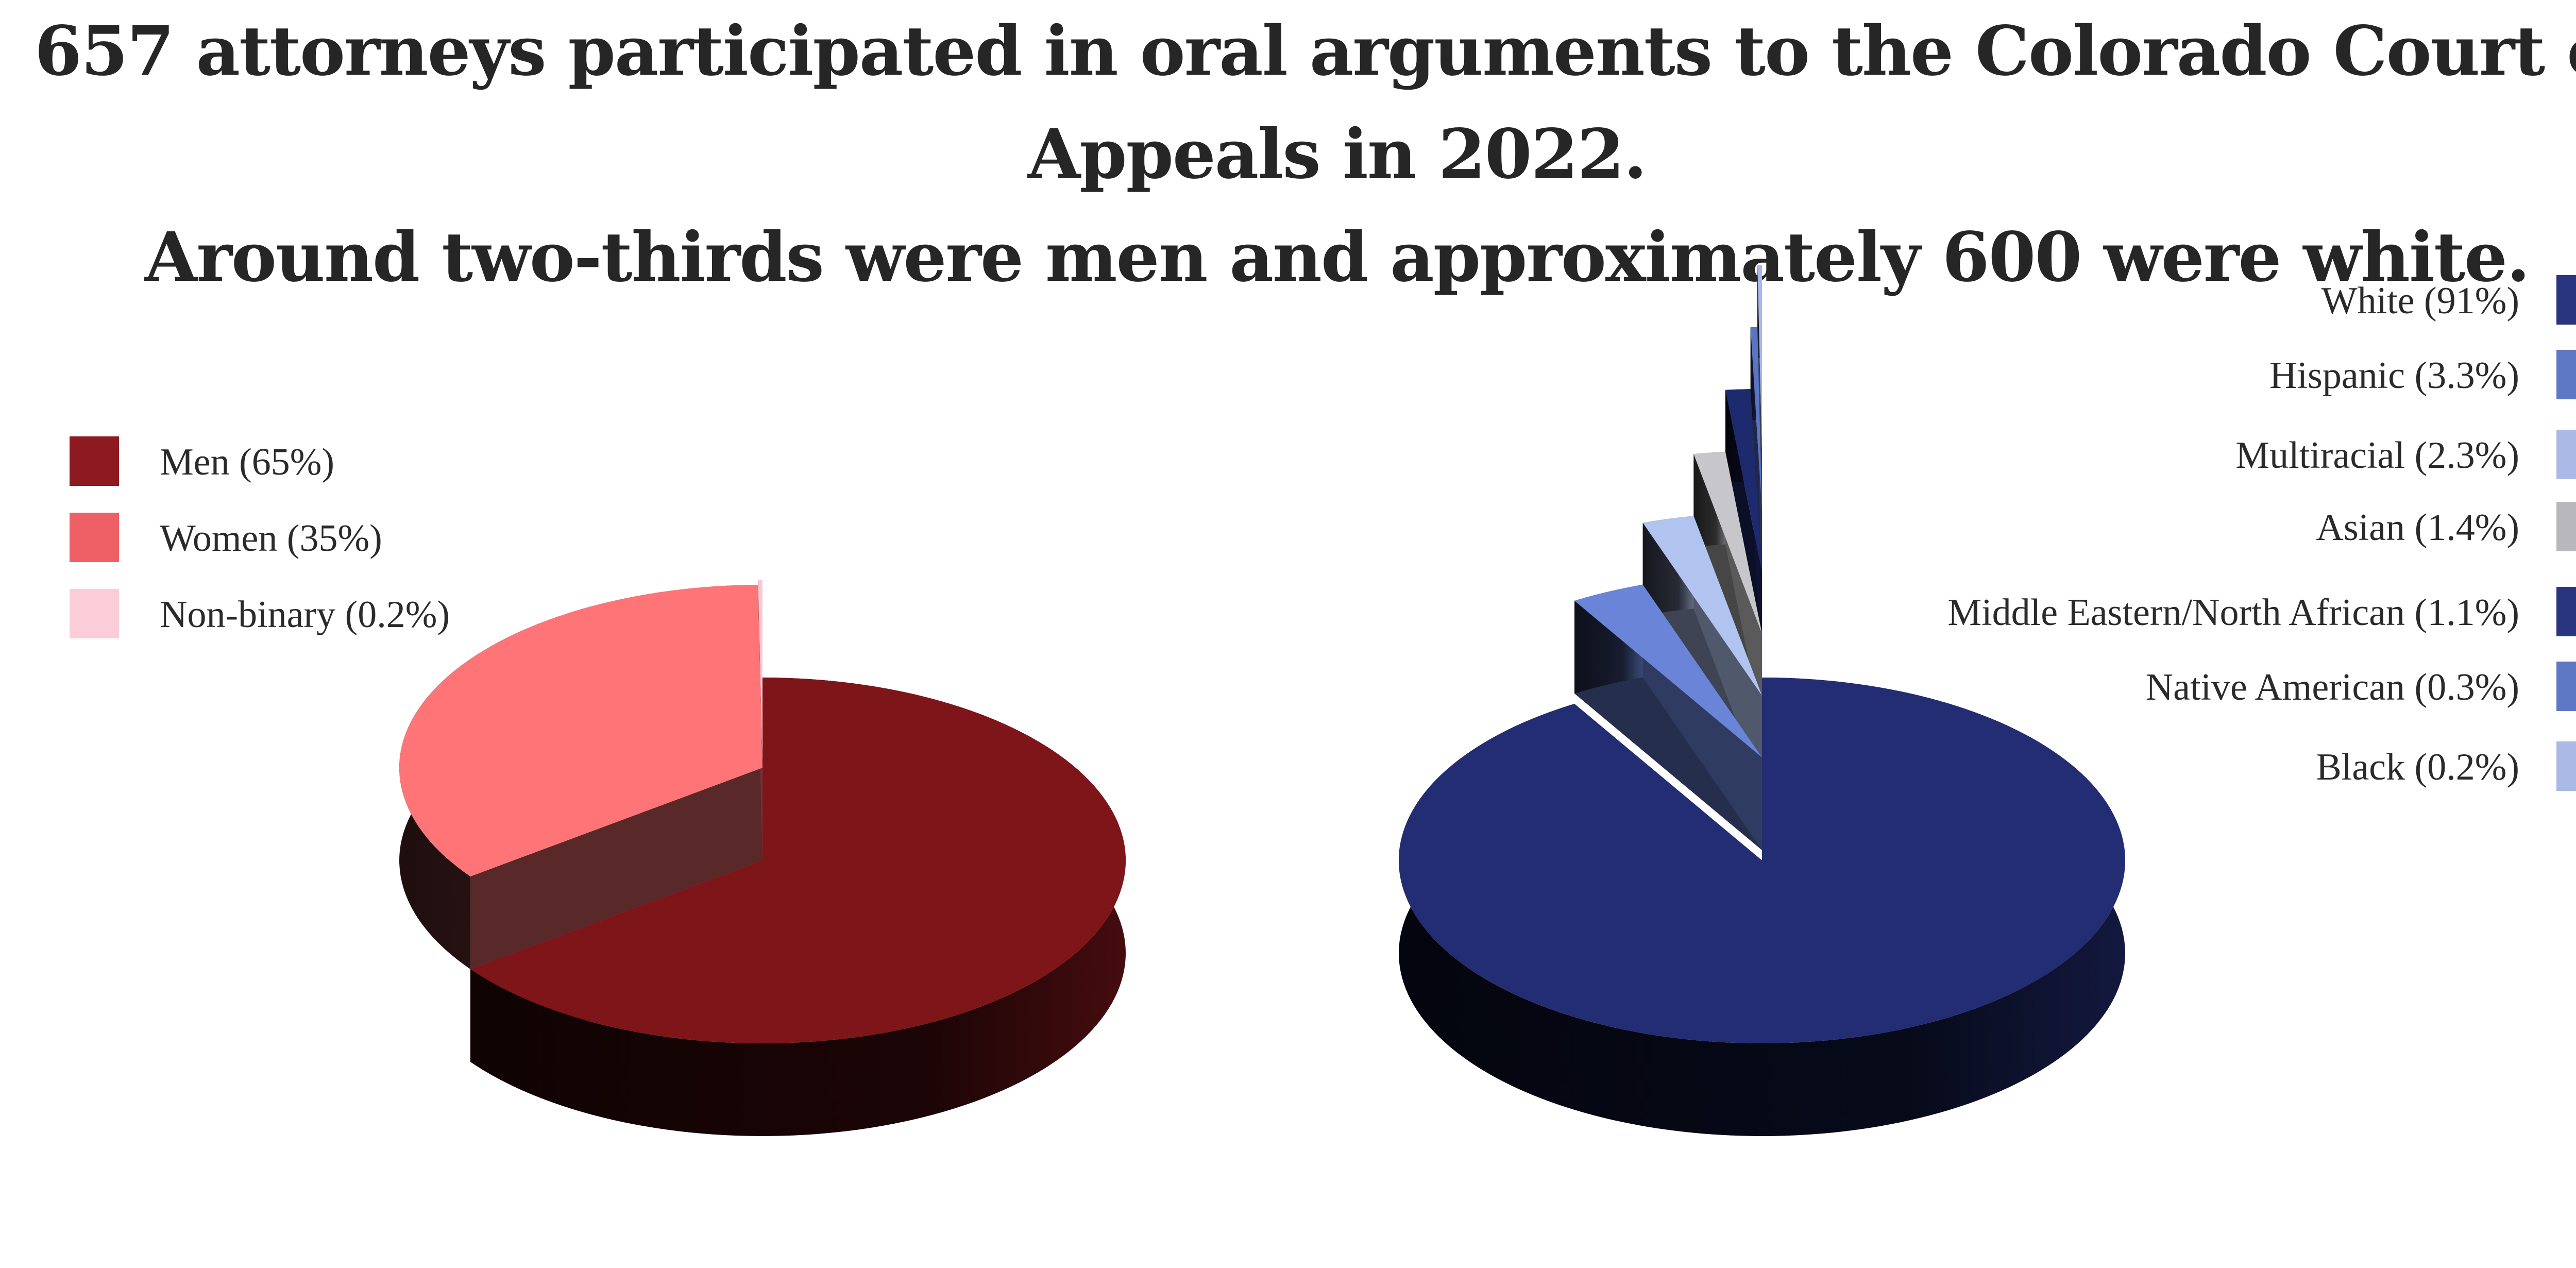 This screenshot has height=1268, width=2576. What do you see at coordinates (798, 861) in the screenshot?
I see `slice-men-top` at bounding box center [798, 861].